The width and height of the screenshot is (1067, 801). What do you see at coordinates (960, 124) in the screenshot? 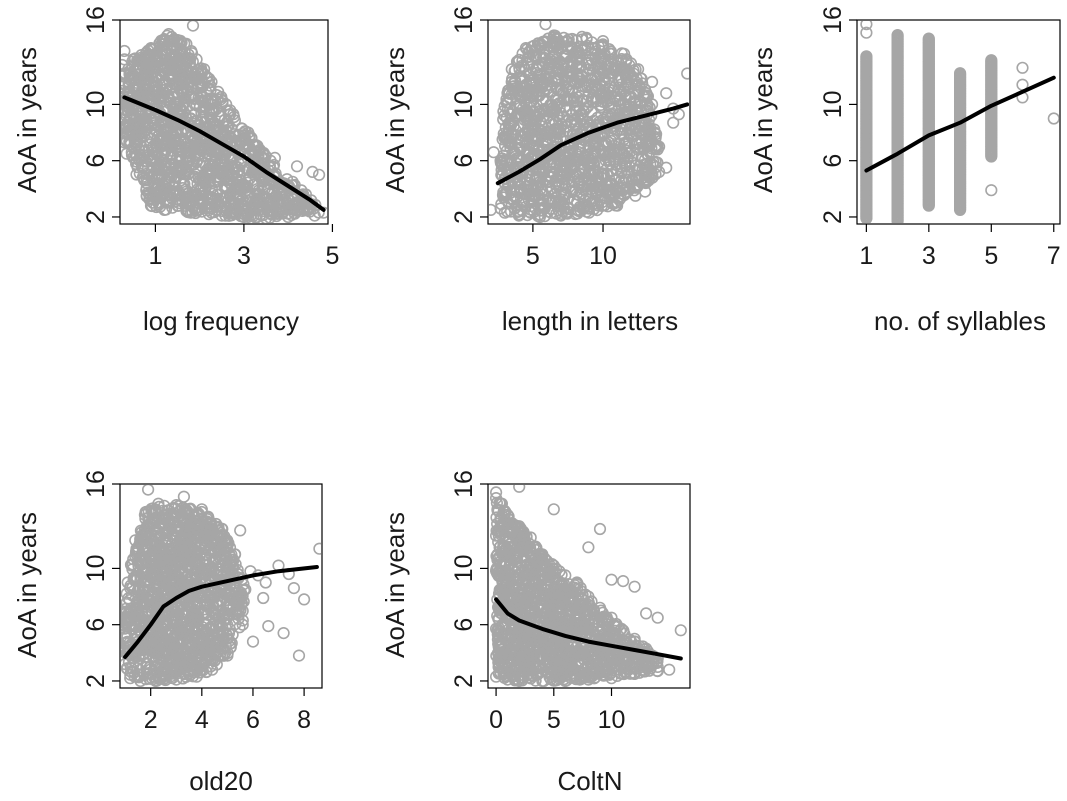
I see `fit-line` at bounding box center [960, 124].